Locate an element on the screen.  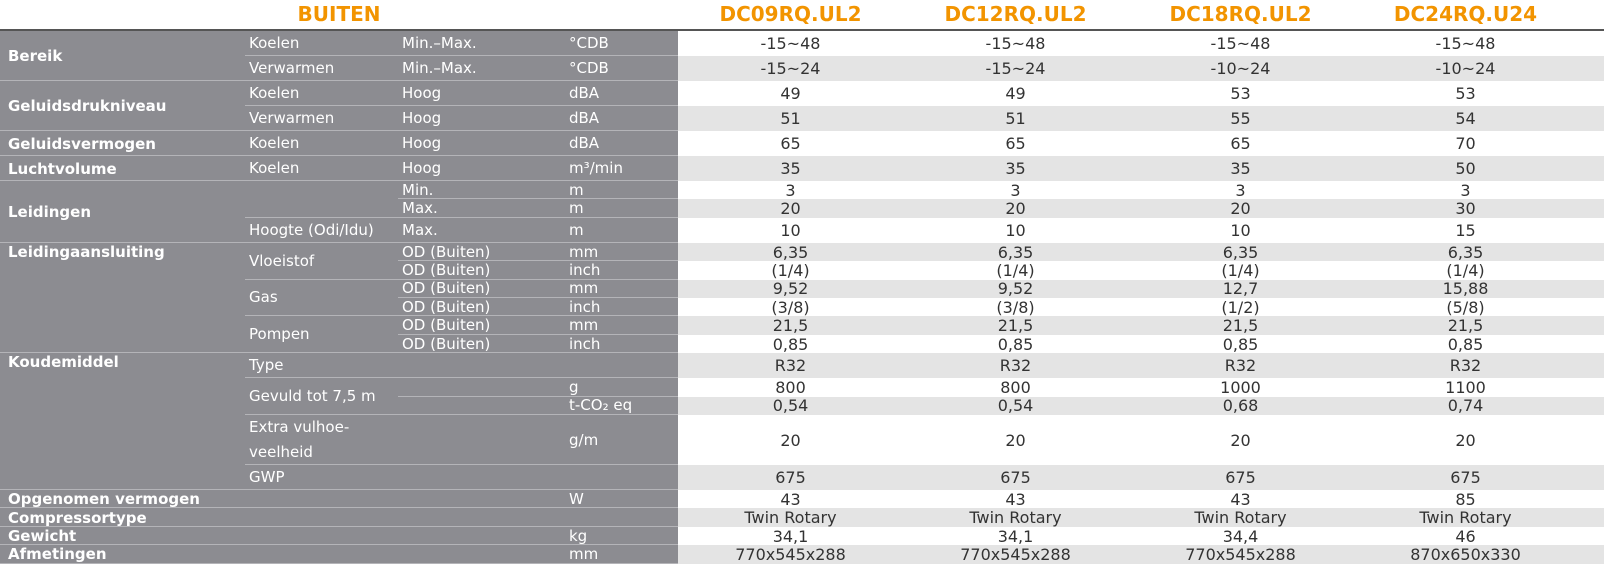
header-title: BUITEN is located at coordinates (339, 14).